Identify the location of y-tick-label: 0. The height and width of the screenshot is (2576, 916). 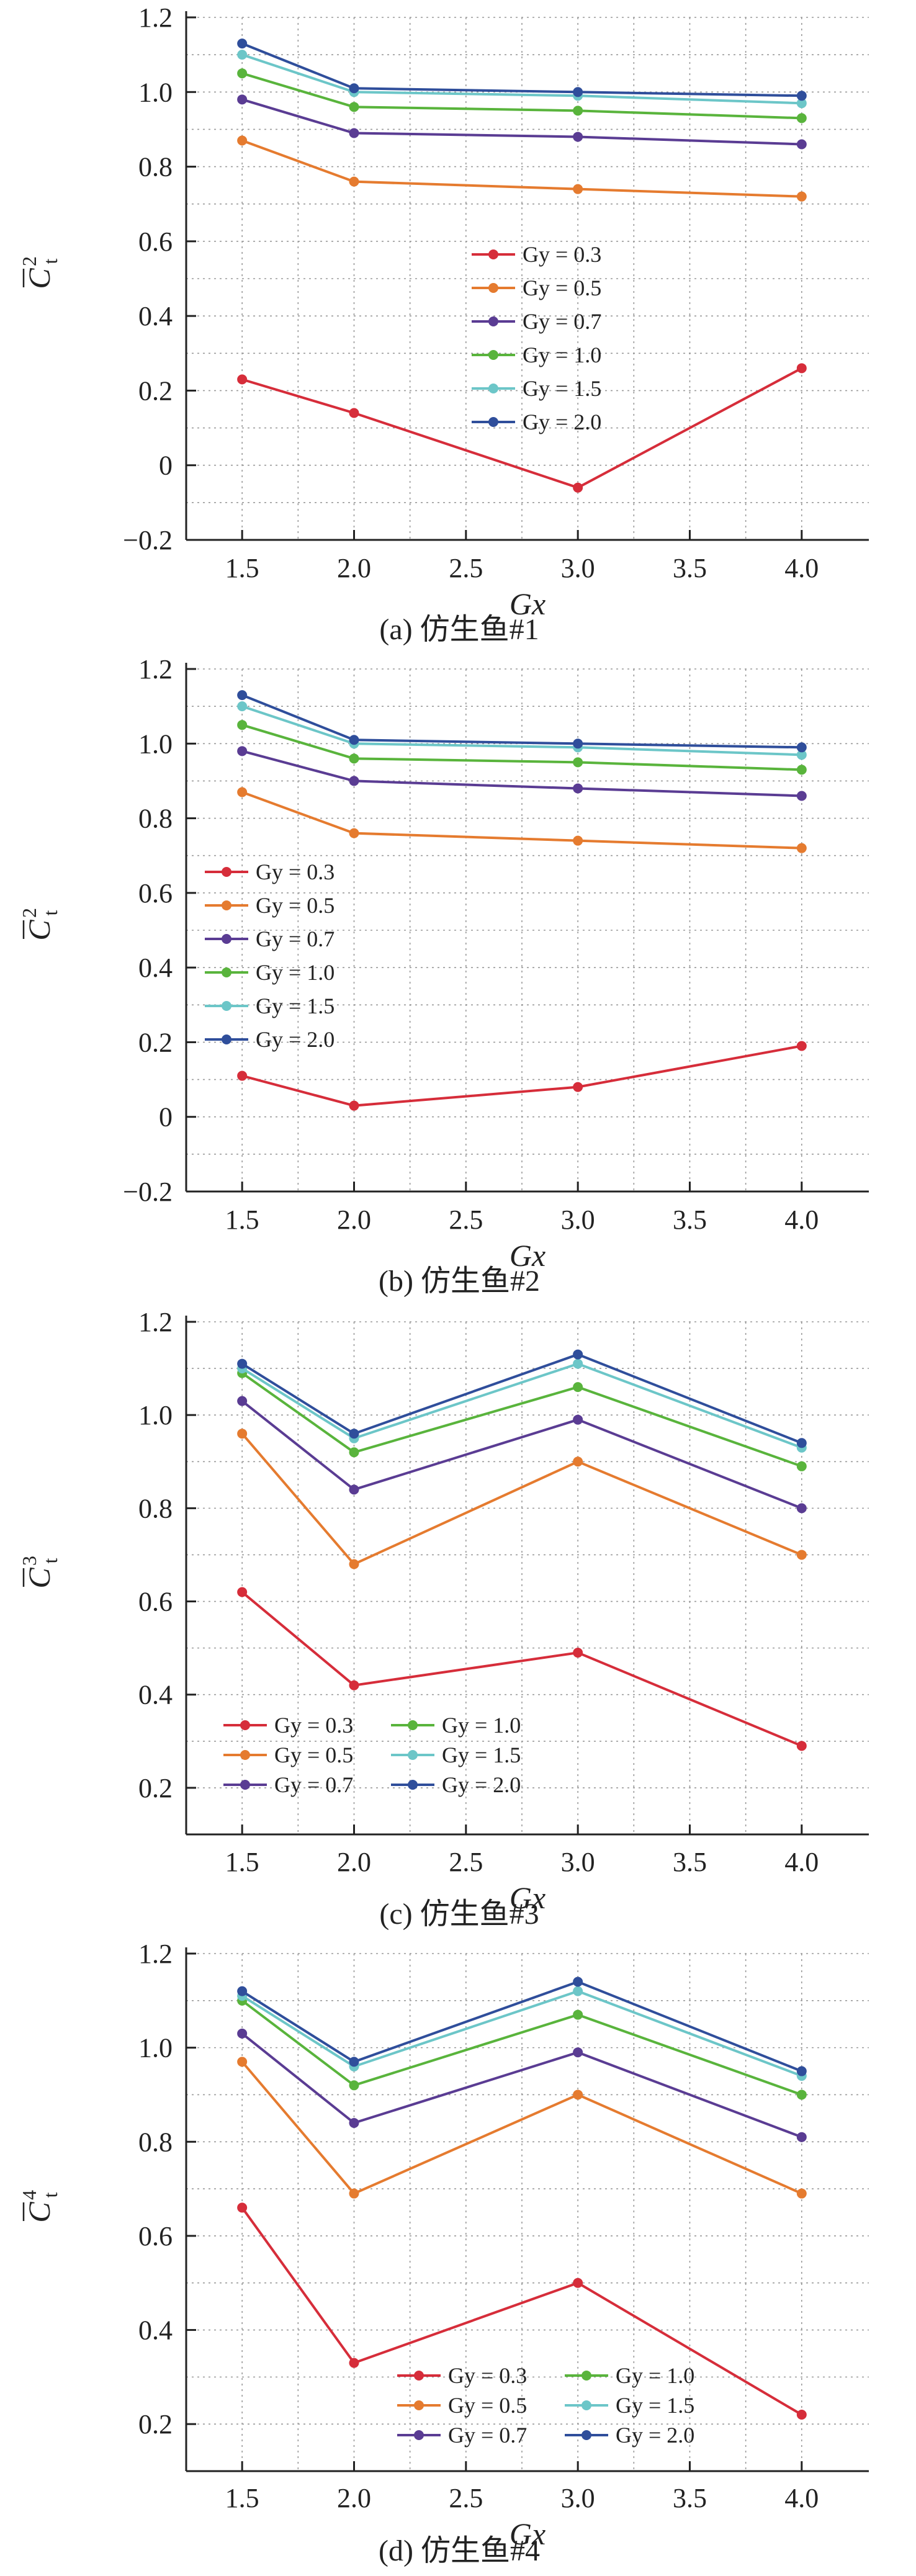
(166, 466).